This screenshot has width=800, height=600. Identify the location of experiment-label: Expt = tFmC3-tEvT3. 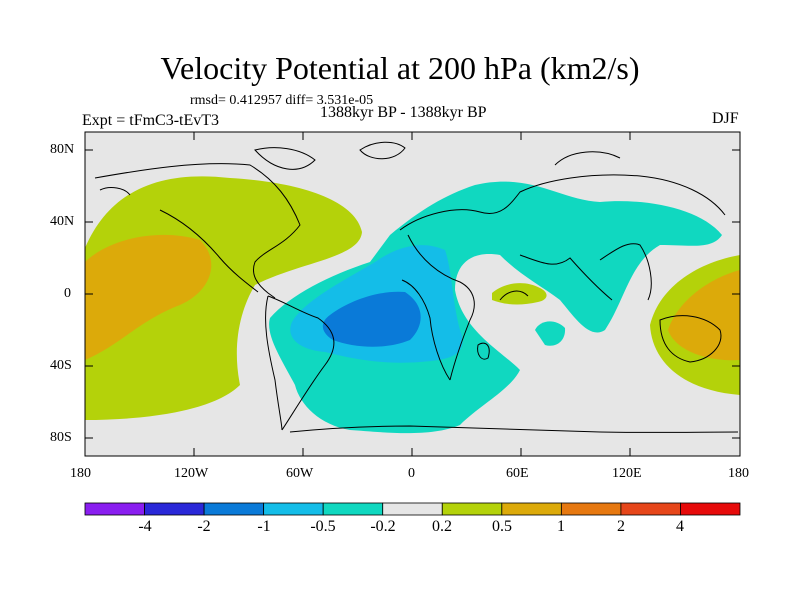
(151, 120).